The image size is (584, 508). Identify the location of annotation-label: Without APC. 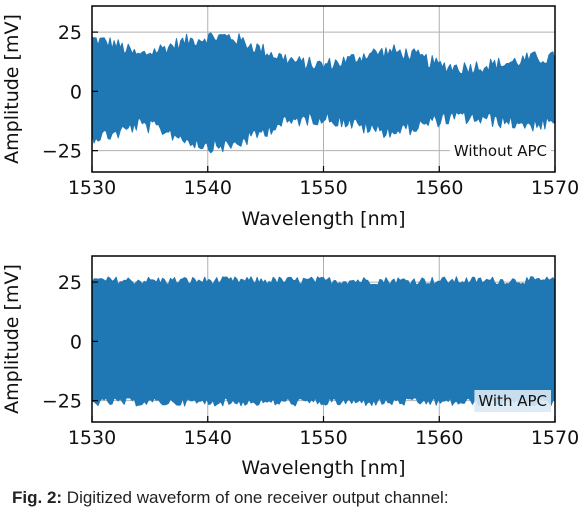
(500, 151).